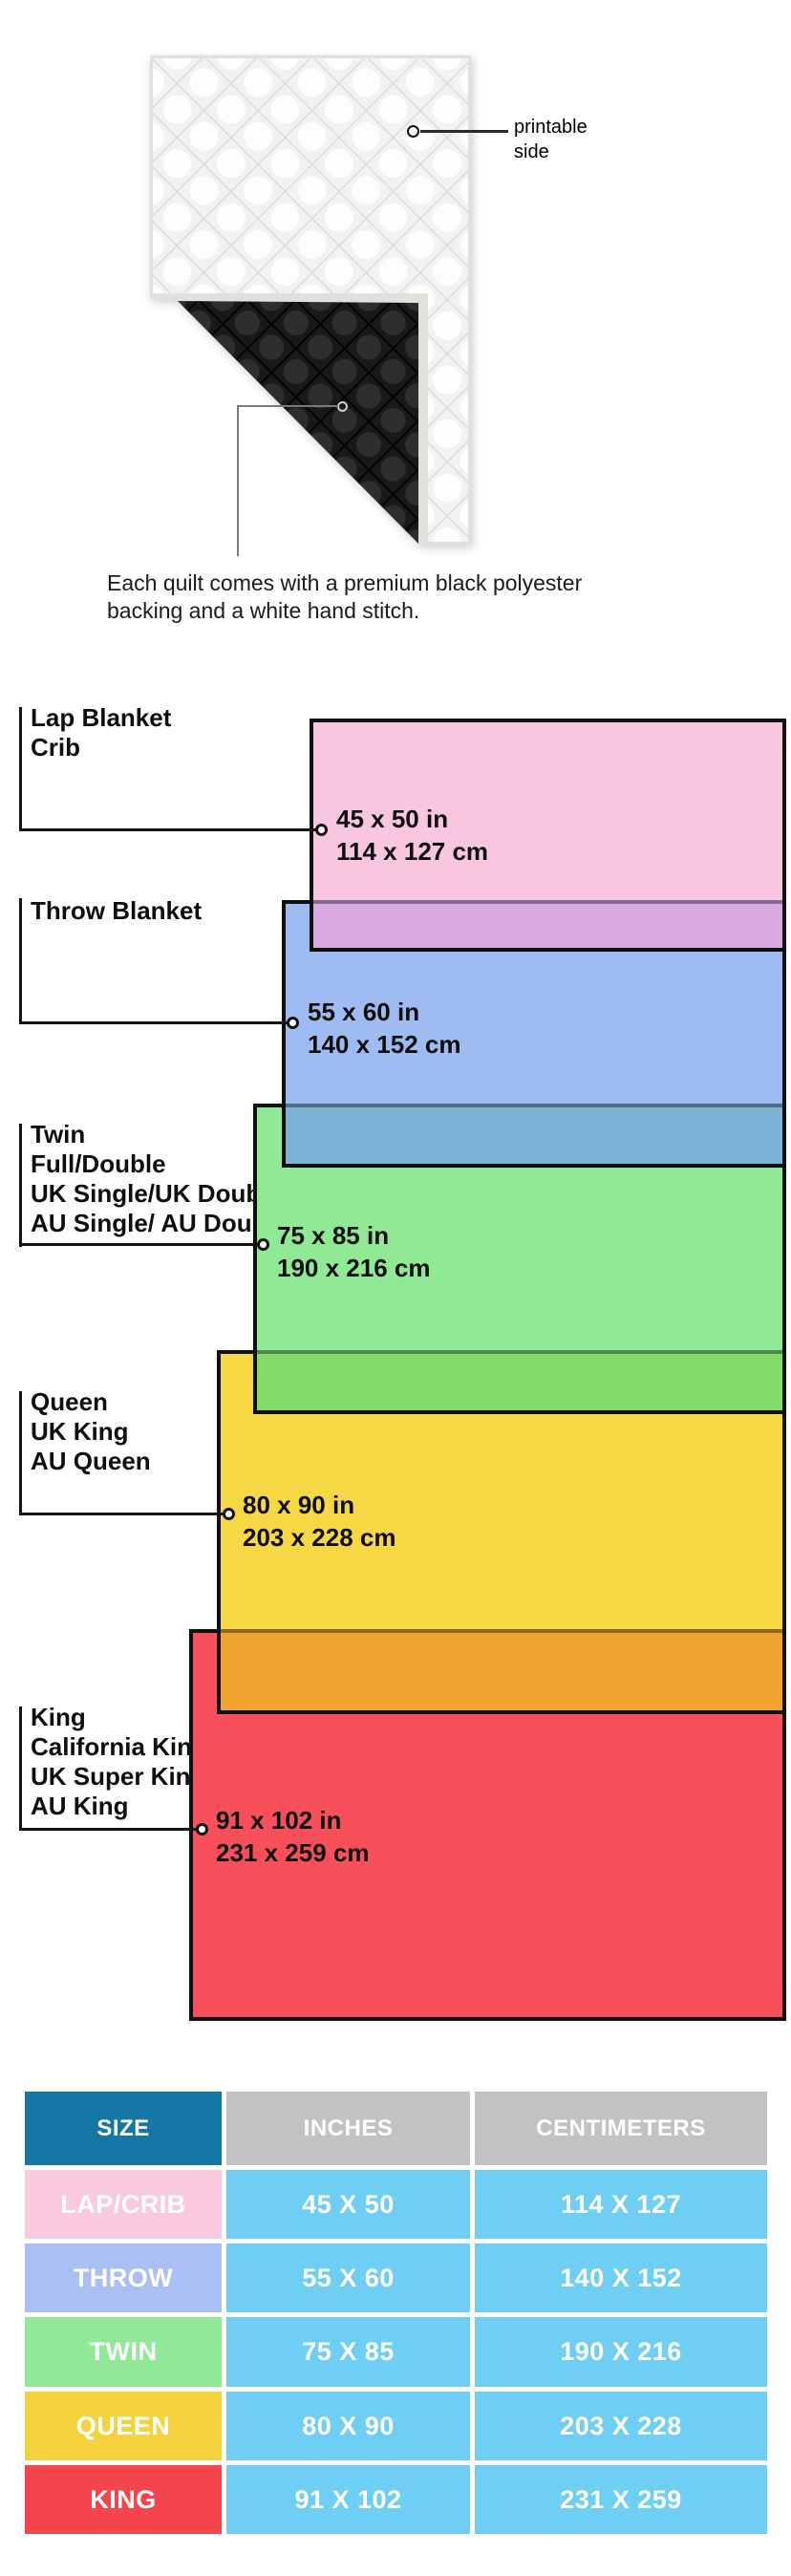 This screenshot has width=791, height=2576. Describe the element at coordinates (117, 910) in the screenshot. I see `label-throw: Throw Blanket` at that location.